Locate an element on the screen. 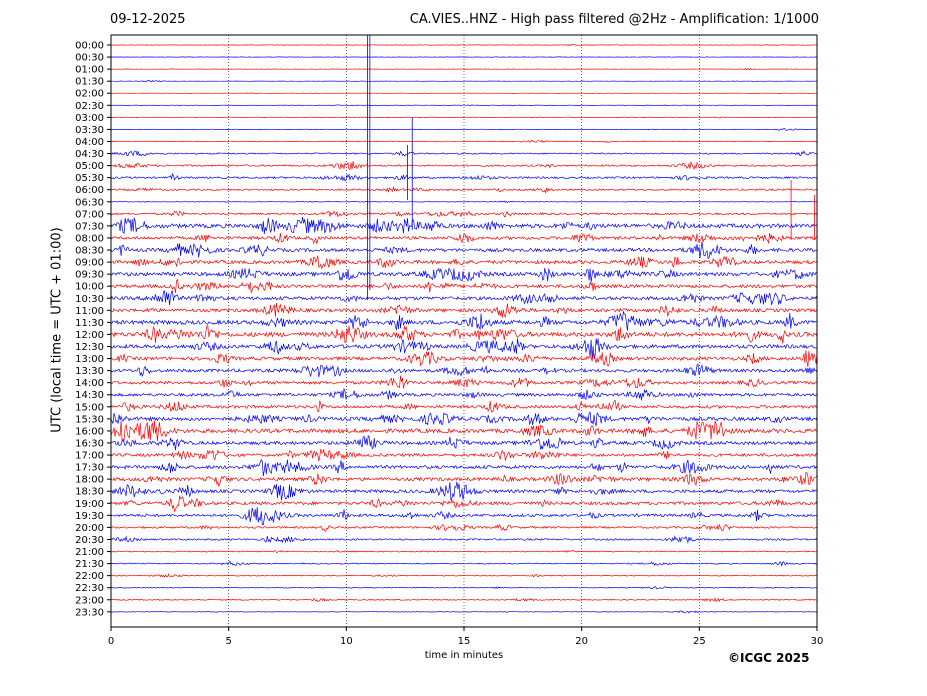 This screenshot has height=696, width=927. row-label: 03:30 is located at coordinates (89, 130).